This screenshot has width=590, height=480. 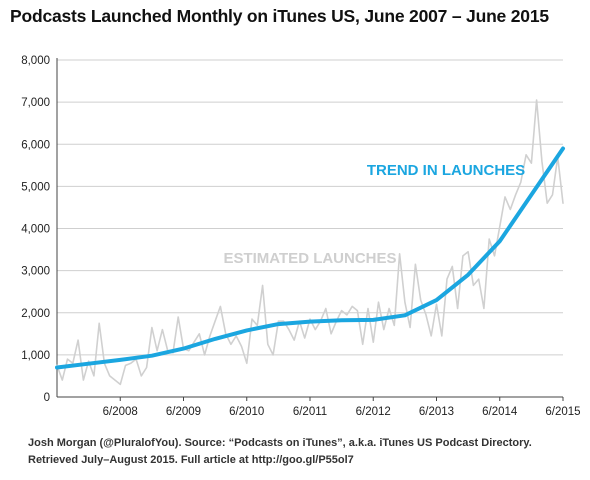 What do you see at coordinates (500, 412) in the screenshot?
I see `x-tick-label: 6/2014` at bounding box center [500, 412].